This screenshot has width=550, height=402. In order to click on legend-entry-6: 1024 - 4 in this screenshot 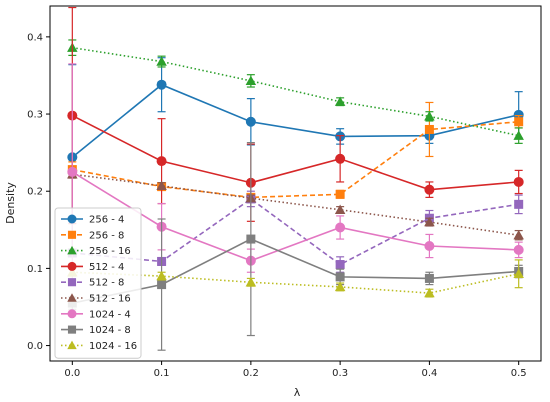, I will do `click(96, 314)`.